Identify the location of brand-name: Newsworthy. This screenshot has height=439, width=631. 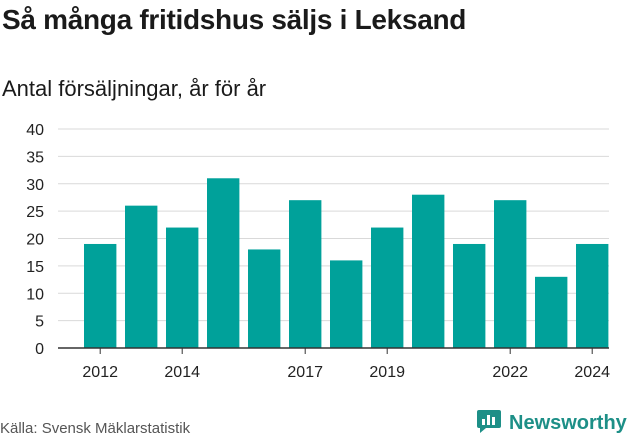
(568, 423).